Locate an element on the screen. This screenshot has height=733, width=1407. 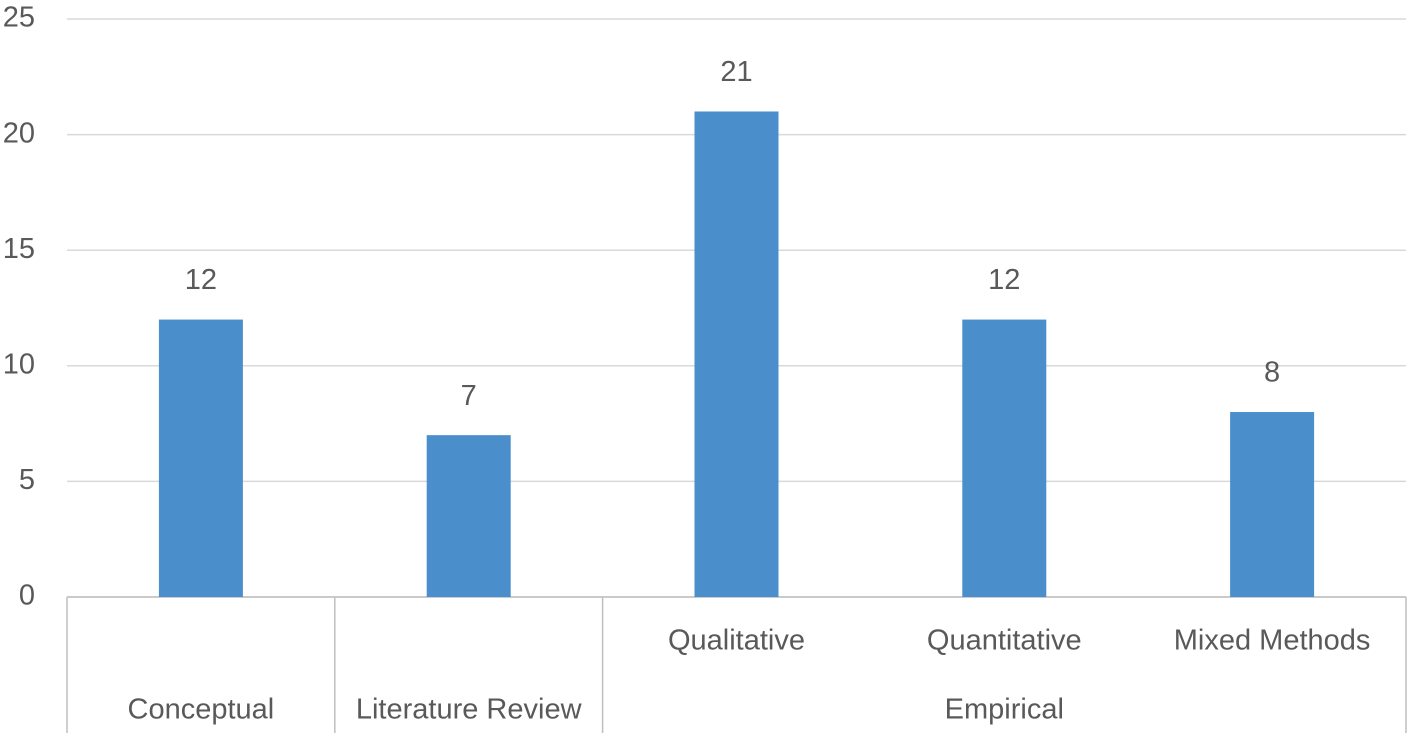
x-tick-label: Quantitative is located at coordinates (1004, 641).